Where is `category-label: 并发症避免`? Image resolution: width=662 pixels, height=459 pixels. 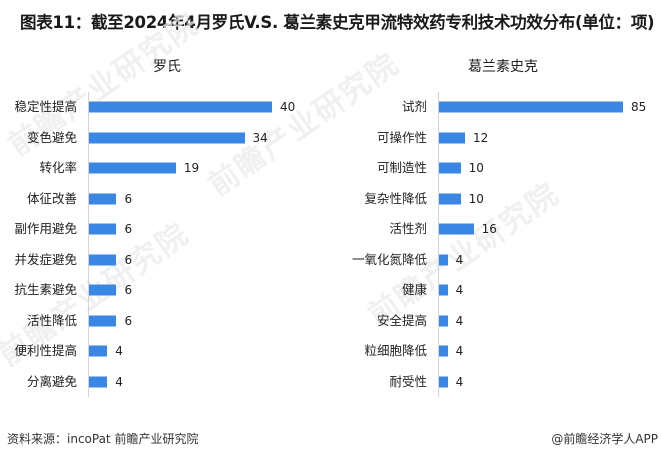 category-label: 并发症避免 is located at coordinates (45, 259).